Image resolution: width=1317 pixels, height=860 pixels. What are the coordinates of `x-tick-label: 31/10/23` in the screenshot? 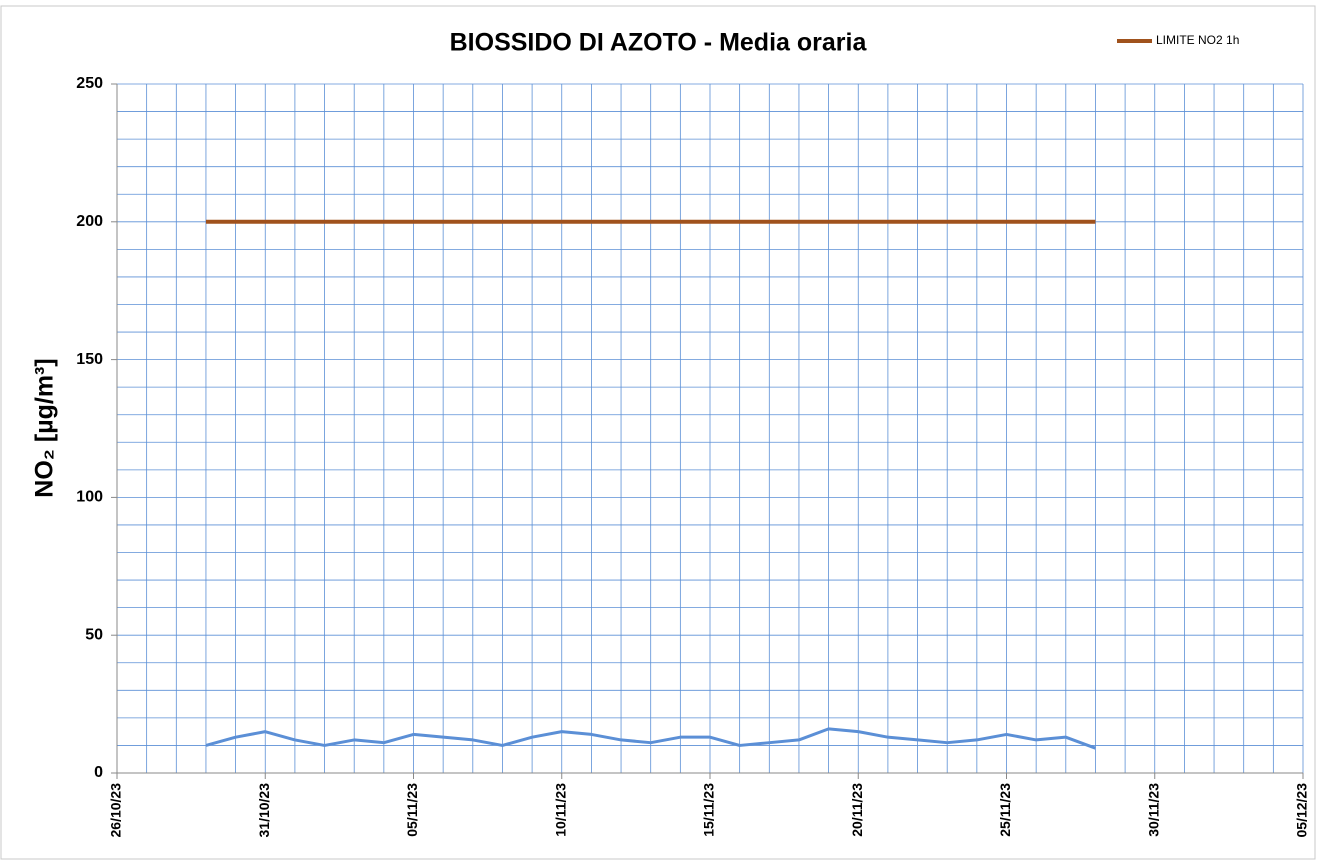 It's located at (264, 810).